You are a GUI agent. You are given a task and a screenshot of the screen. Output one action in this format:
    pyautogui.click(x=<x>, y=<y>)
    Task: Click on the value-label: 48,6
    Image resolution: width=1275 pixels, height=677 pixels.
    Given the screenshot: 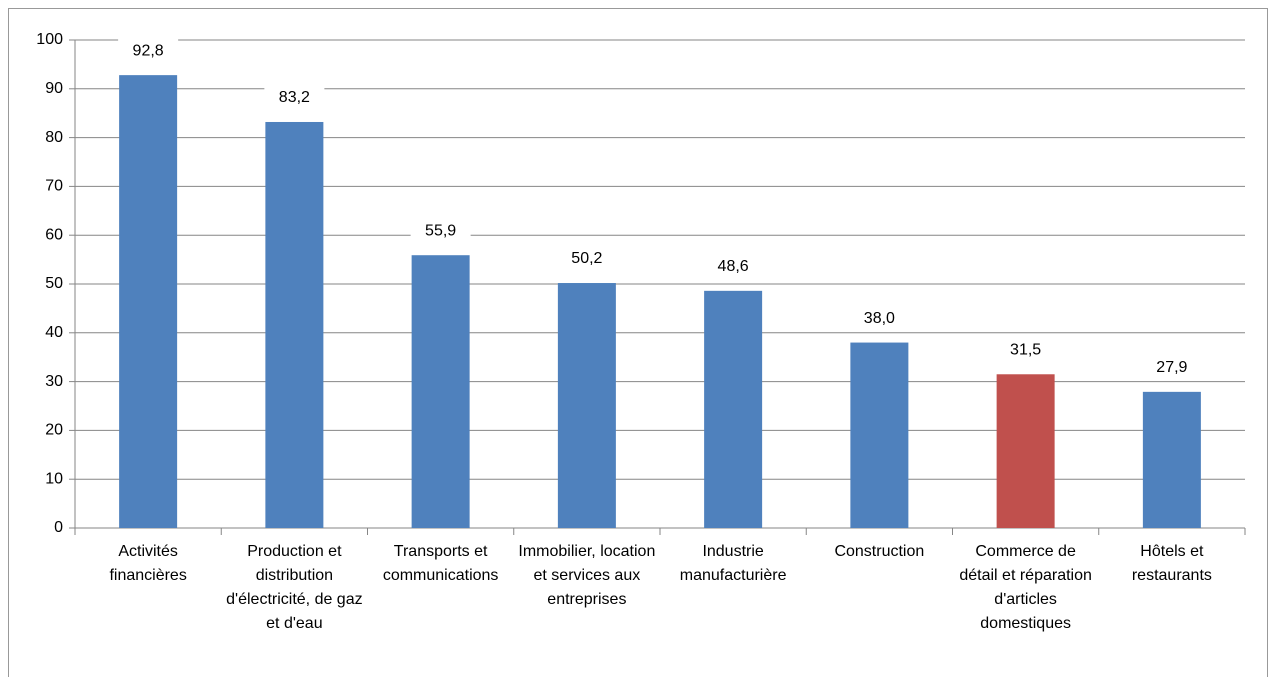 What is the action you would take?
    pyautogui.click(x=733, y=266)
    